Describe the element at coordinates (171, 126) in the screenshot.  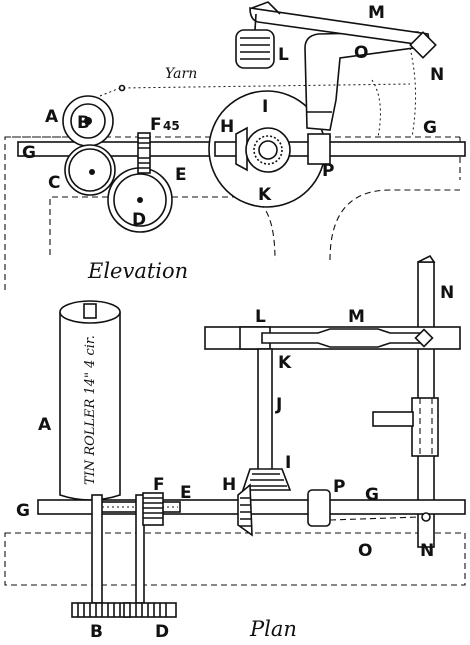
I see `label-f-note-elevation: 45` at that location.